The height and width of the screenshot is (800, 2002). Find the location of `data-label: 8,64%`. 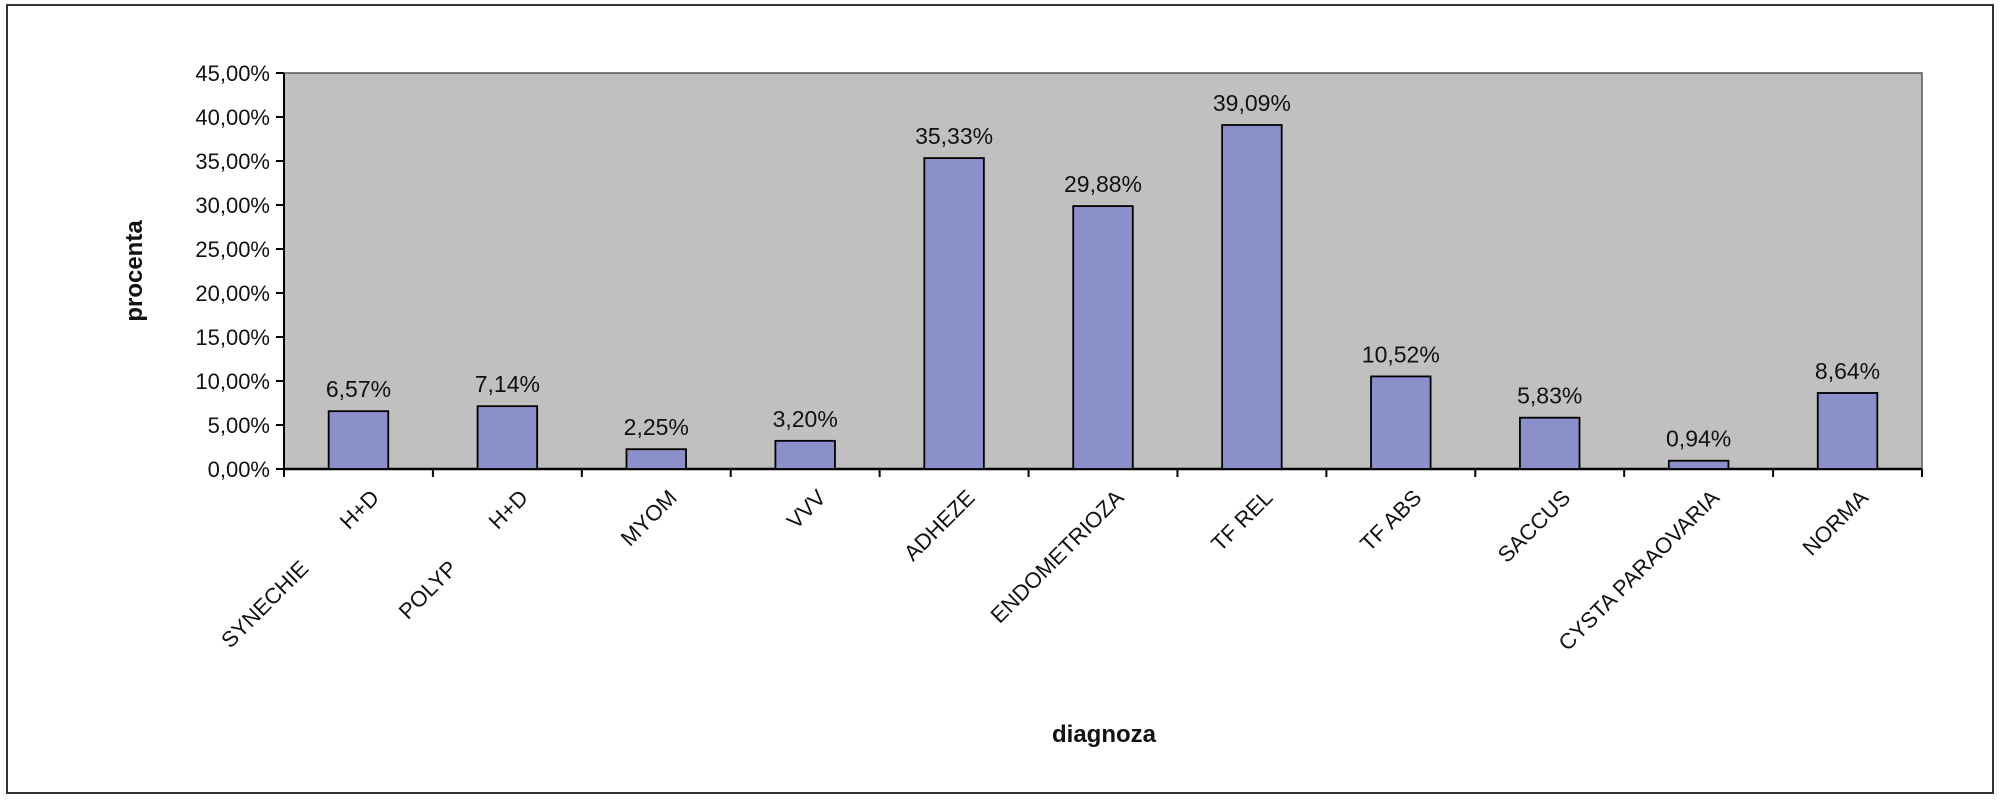

data-label: 8,64% is located at coordinates (1847, 371).